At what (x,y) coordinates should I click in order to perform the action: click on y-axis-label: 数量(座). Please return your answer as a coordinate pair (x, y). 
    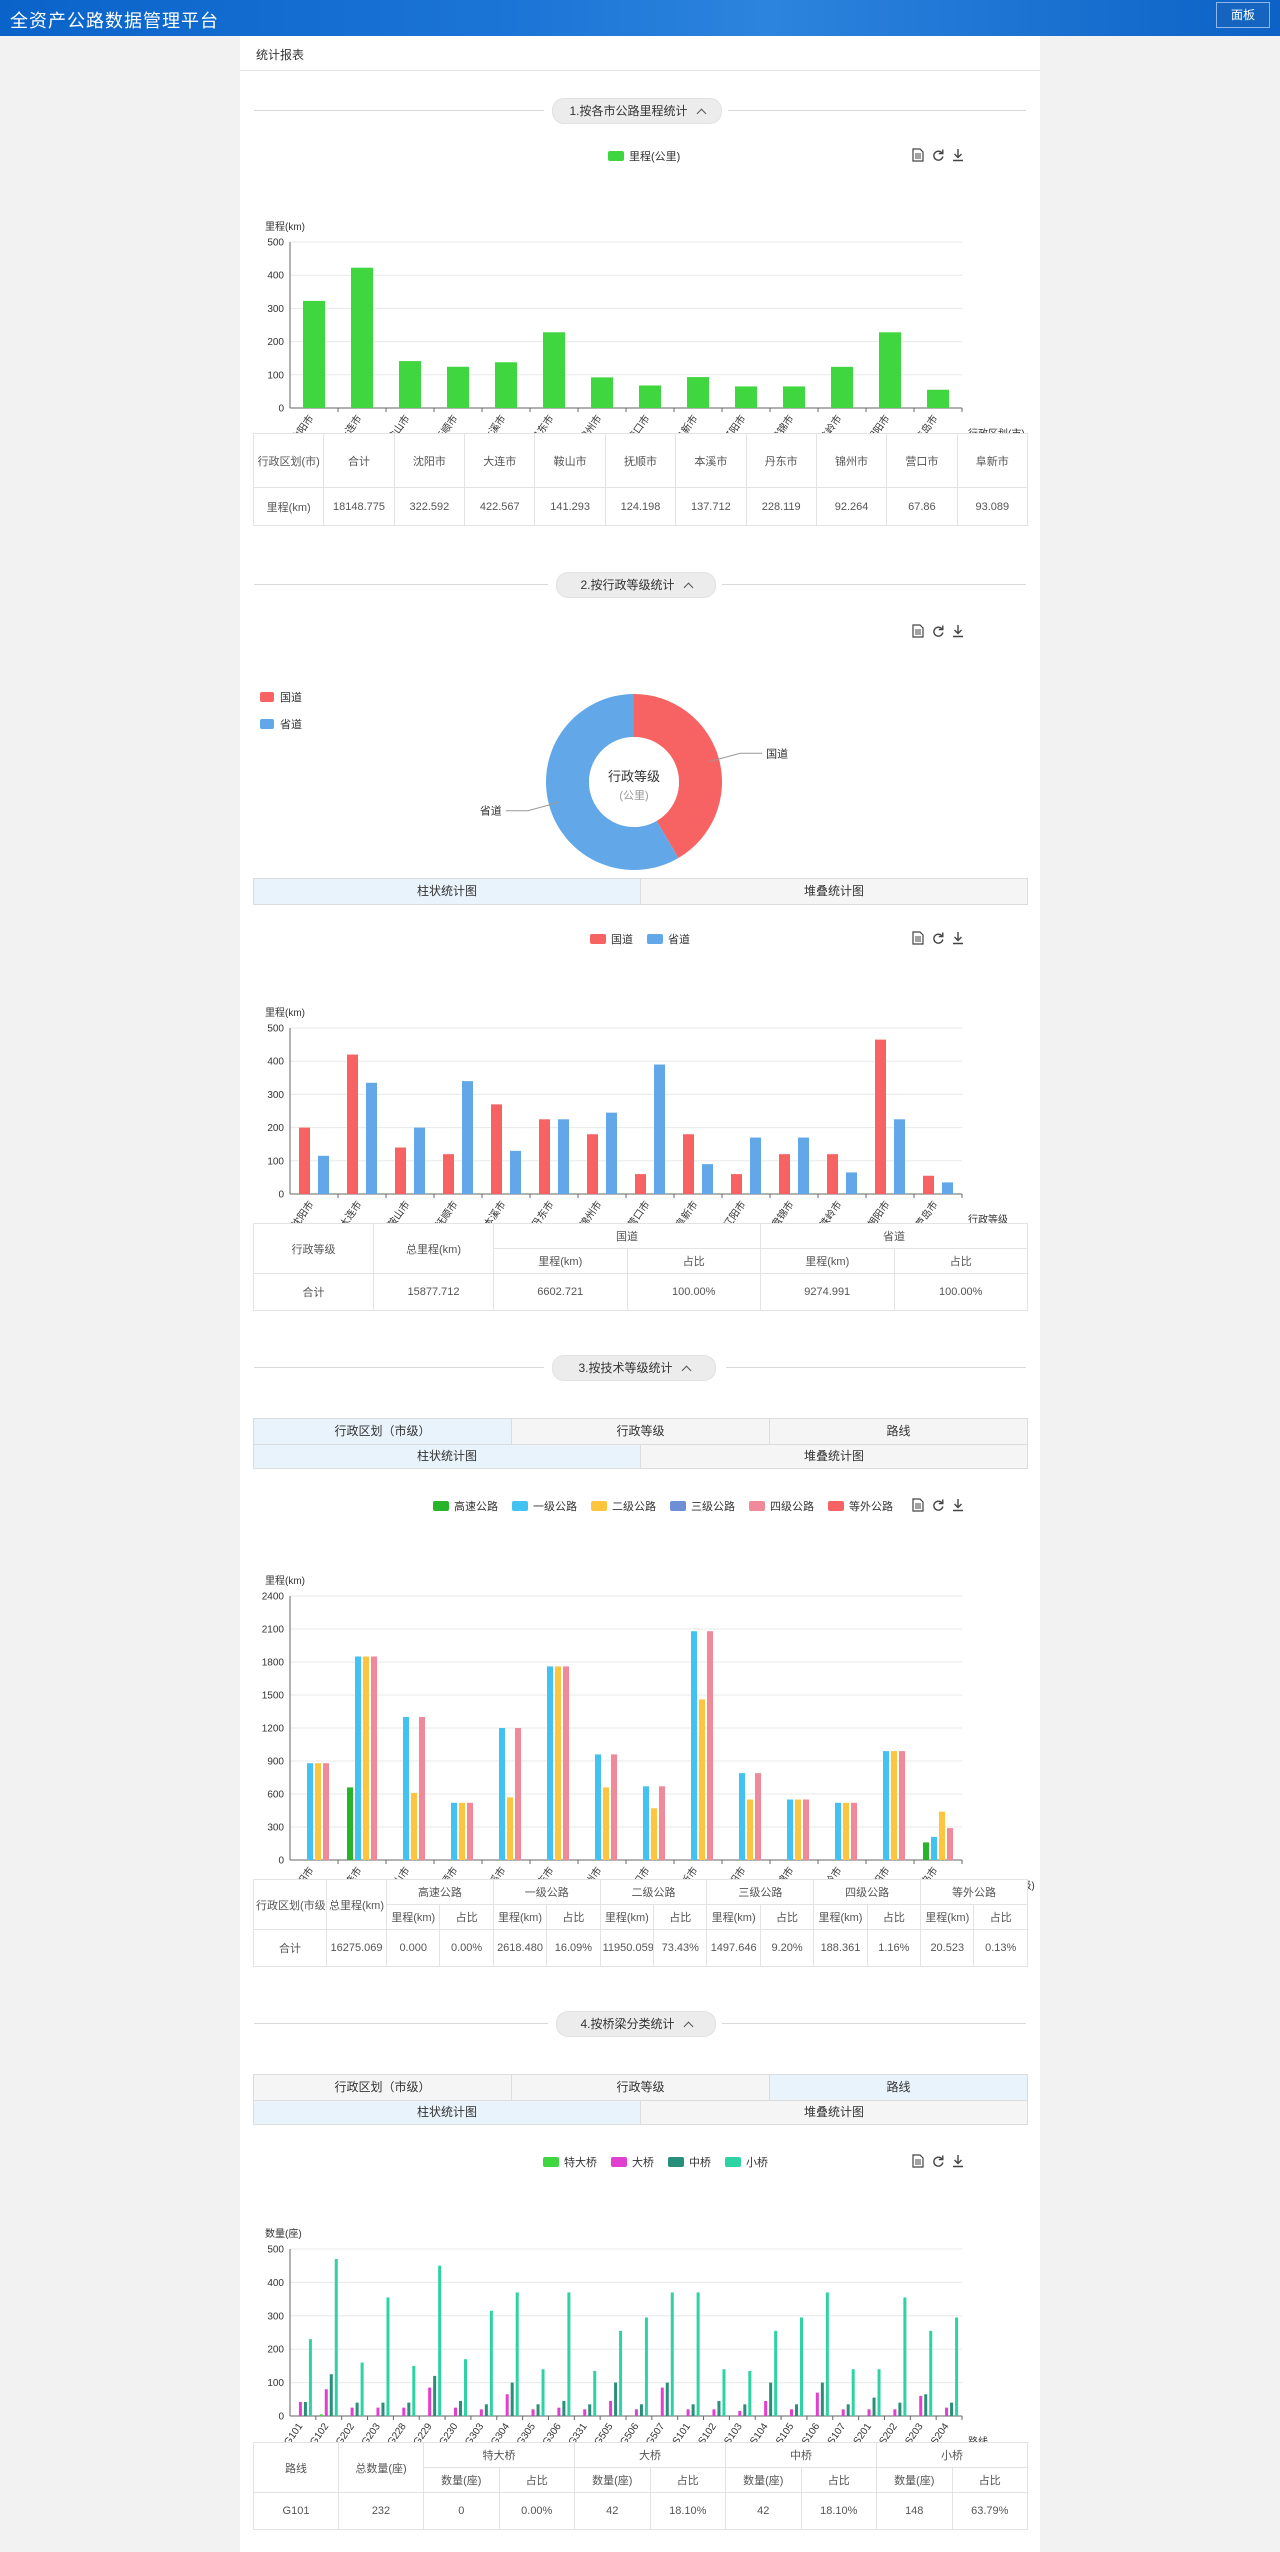
    Looking at the image, I should click on (283, 2233).